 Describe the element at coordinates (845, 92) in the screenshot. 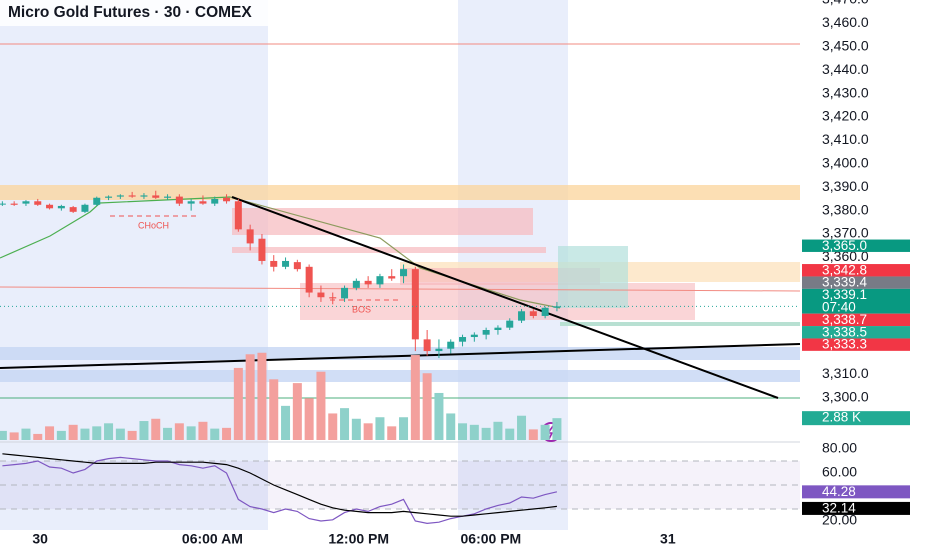

I see `y-tick-label: 3,430.0` at that location.